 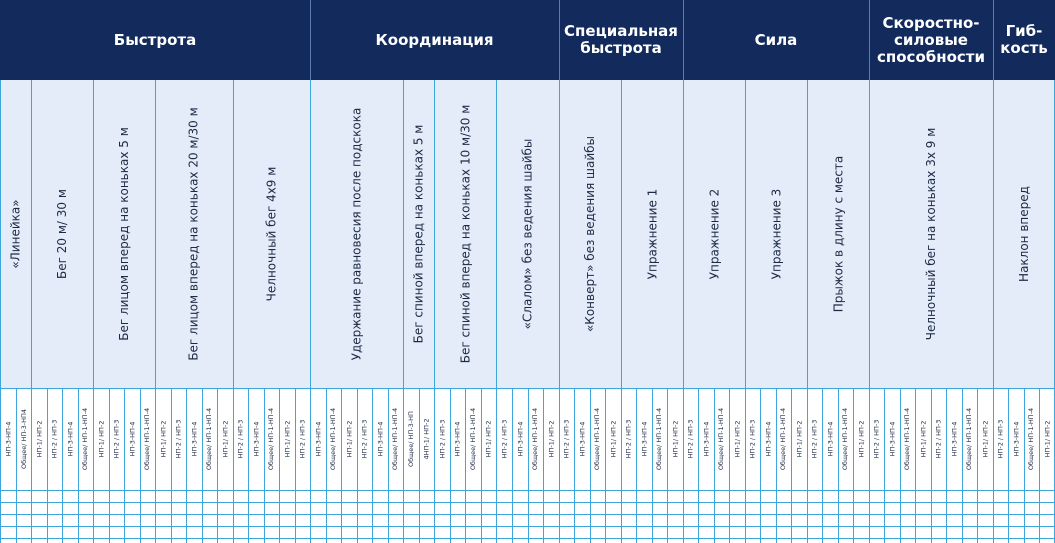 What do you see at coordinates (621, 40) in the screenshot?
I see `category-header: Специальная быстрота` at bounding box center [621, 40].